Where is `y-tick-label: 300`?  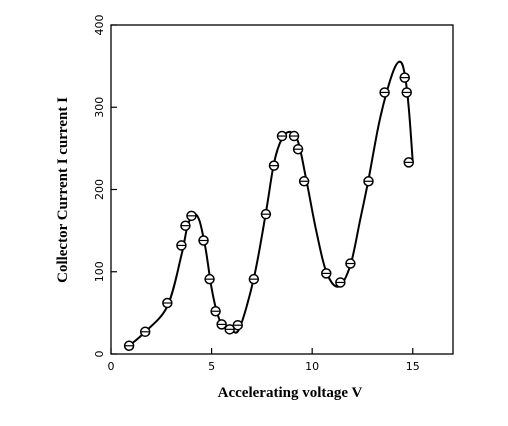 y-tick-label: 300 is located at coordinates (99, 107).